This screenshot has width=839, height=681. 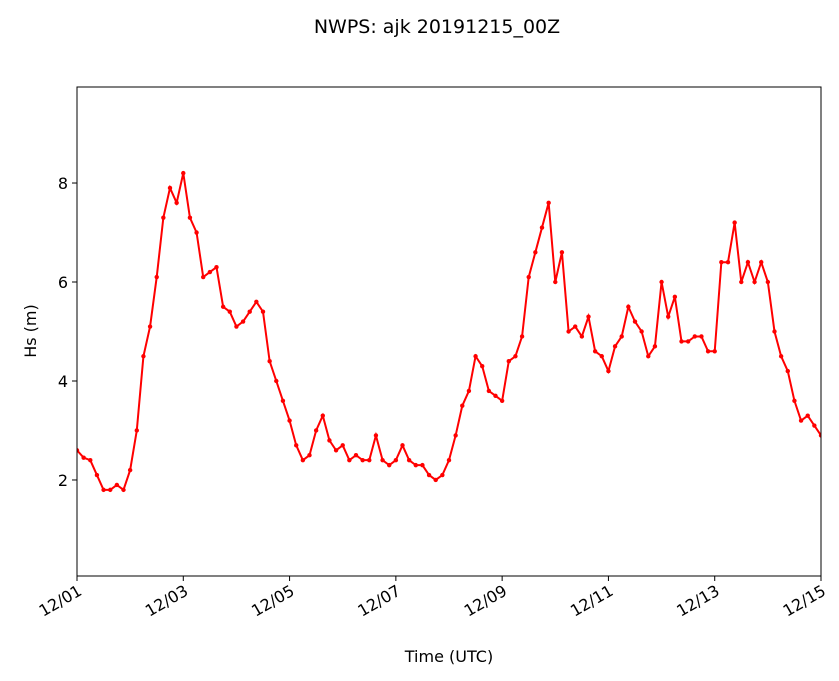 What do you see at coordinates (166, 601) in the screenshot?
I see `x-tick-label: 12/03` at bounding box center [166, 601].